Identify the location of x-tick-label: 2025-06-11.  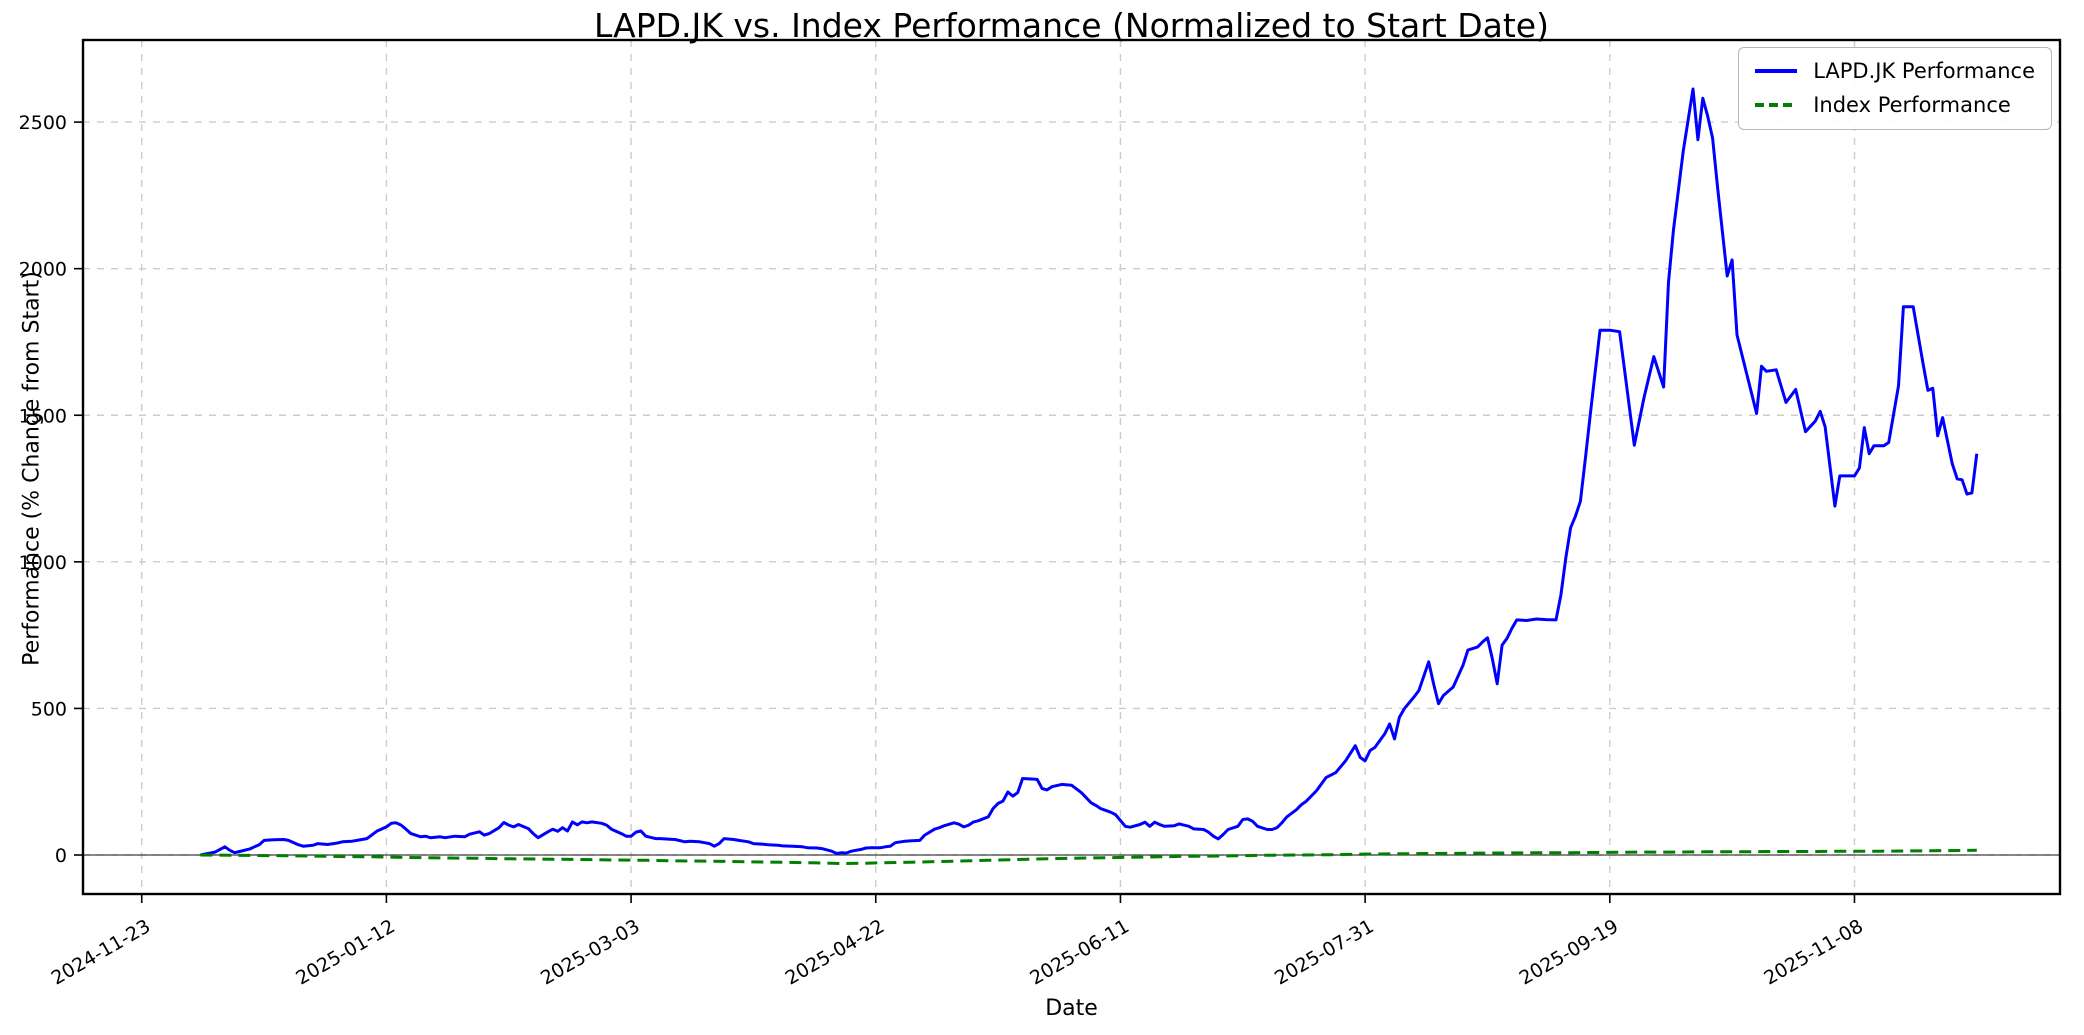
(1079, 952).